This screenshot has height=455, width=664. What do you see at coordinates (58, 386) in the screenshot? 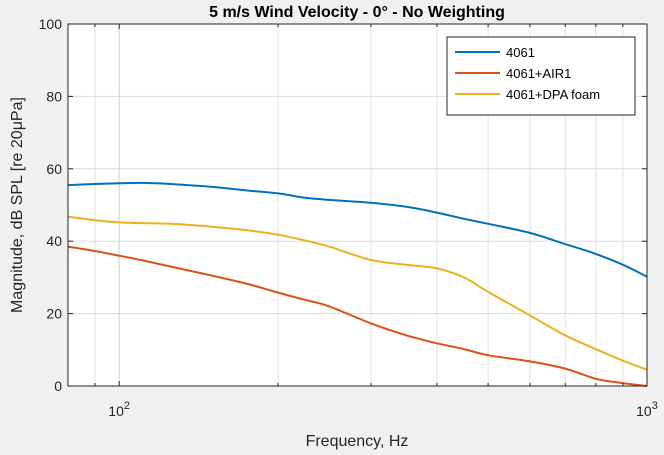
I see `y-tick-label: 0` at bounding box center [58, 386].